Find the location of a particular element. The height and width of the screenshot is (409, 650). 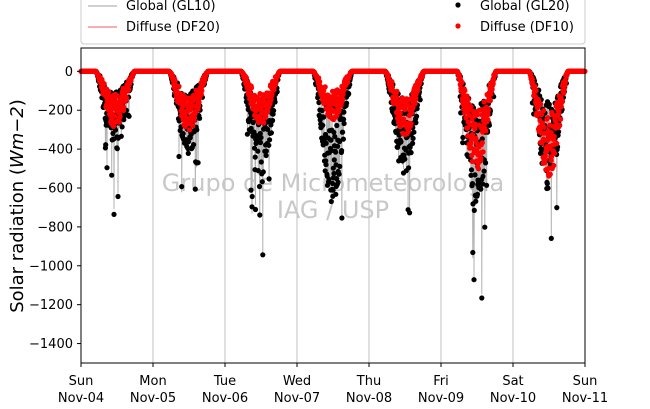

y-tick-label: 0 is located at coordinates (69, 72).